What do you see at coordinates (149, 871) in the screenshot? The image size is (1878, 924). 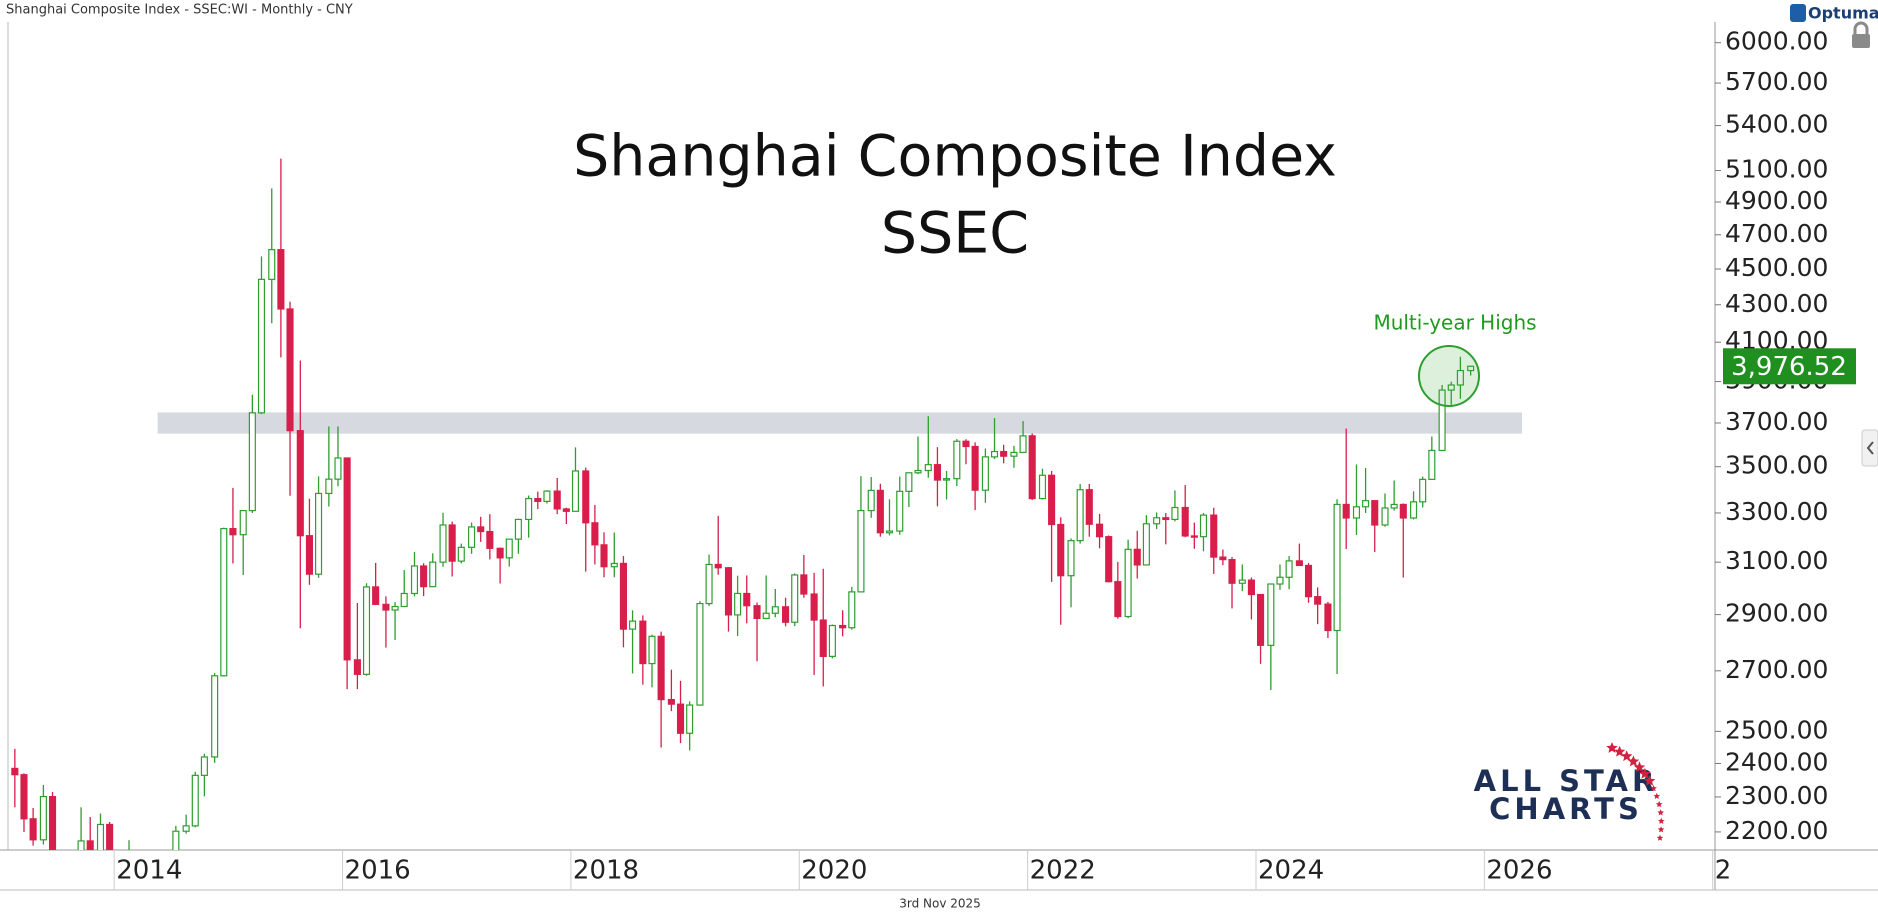 I see `x-tick-label: 2014` at bounding box center [149, 871].